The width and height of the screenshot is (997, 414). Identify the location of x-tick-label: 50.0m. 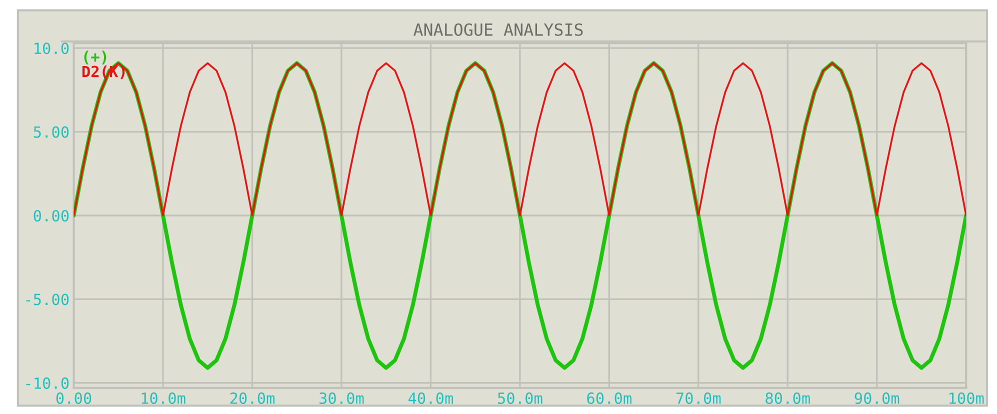
(520, 398).